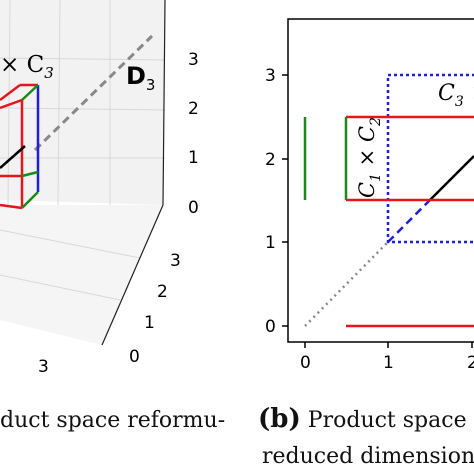  I want to click on z-tick: 2, so click(193, 109).